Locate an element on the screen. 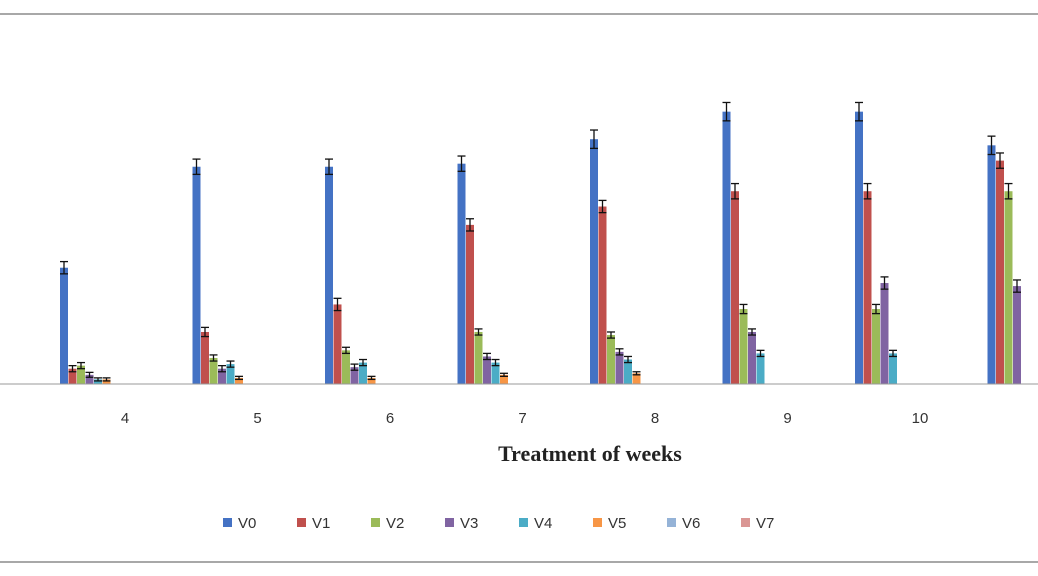 This screenshot has width=1038, height=576. legend-item-v2: V2 is located at coordinates (387, 523).